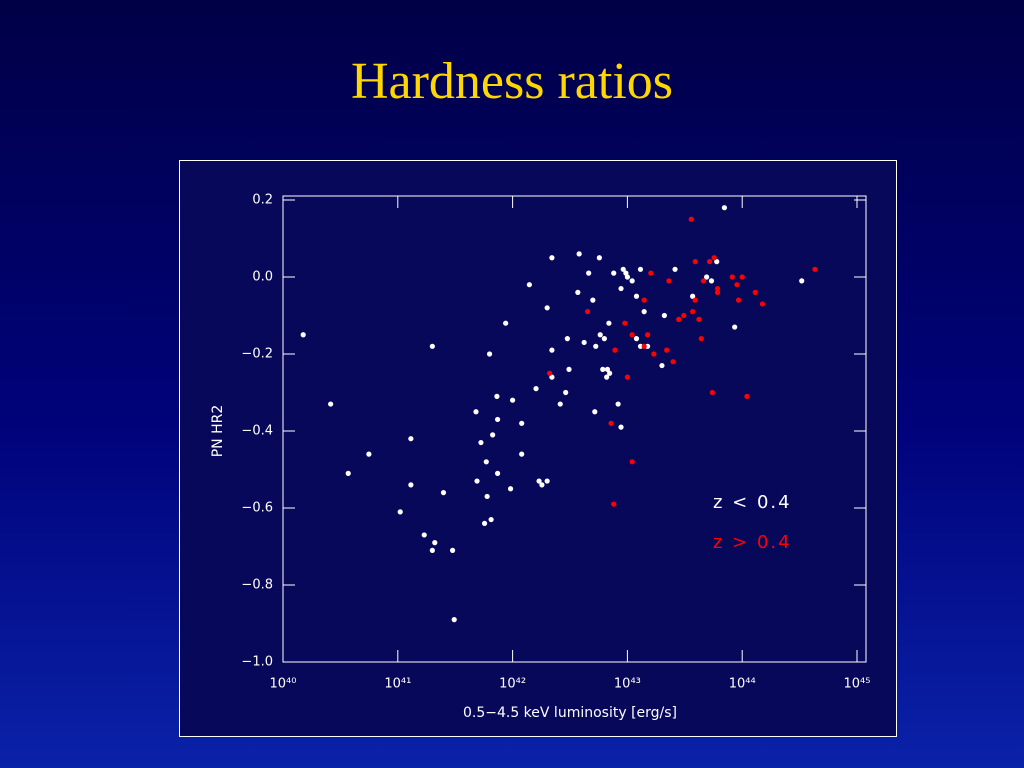 The image size is (1024, 768). What do you see at coordinates (752, 542) in the screenshot?
I see `legend-entry: z > 0.4` at bounding box center [752, 542].